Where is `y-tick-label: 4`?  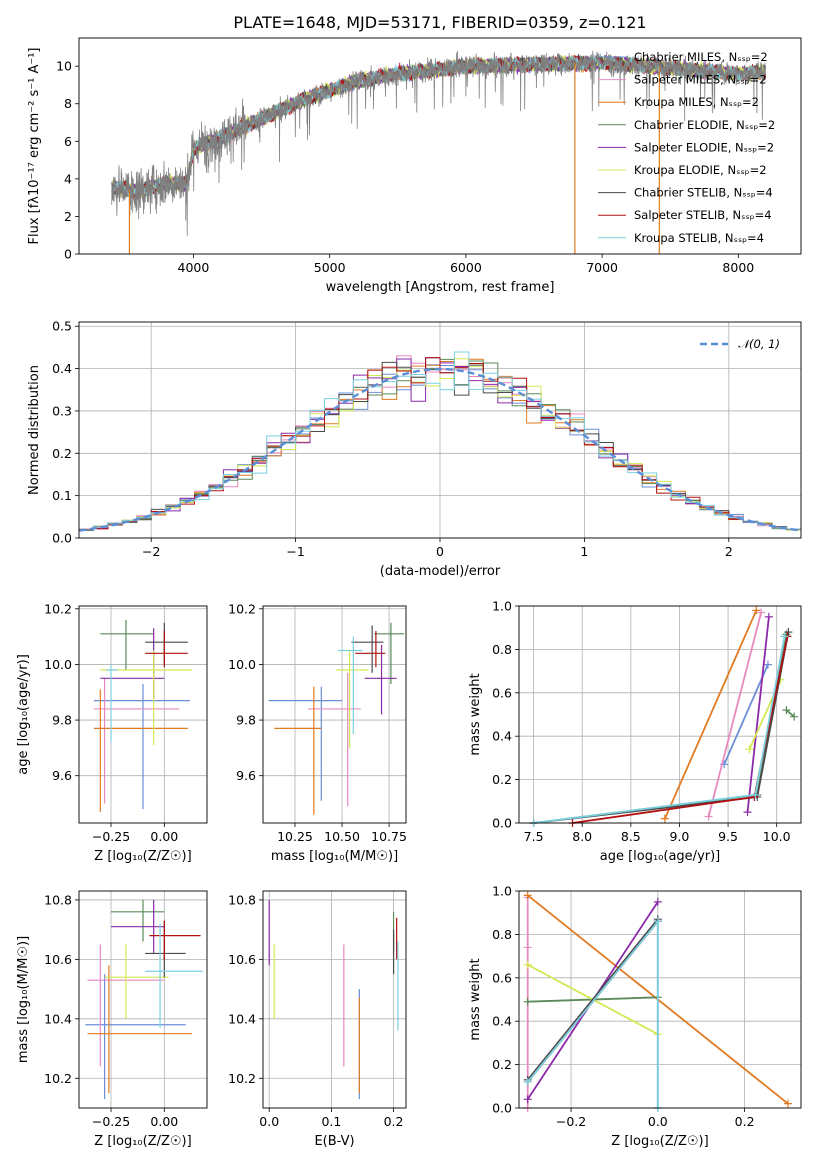 y-tick-label: 4 is located at coordinates (68, 178).